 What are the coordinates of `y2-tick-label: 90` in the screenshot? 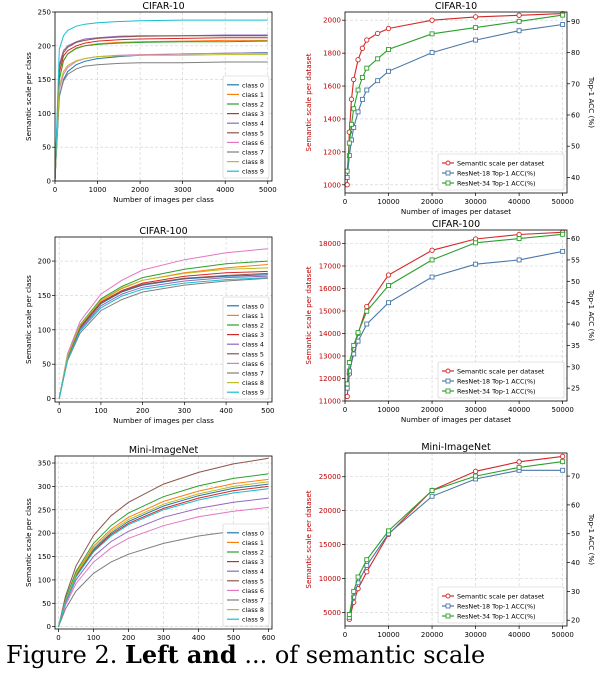 It's located at (575, 22).